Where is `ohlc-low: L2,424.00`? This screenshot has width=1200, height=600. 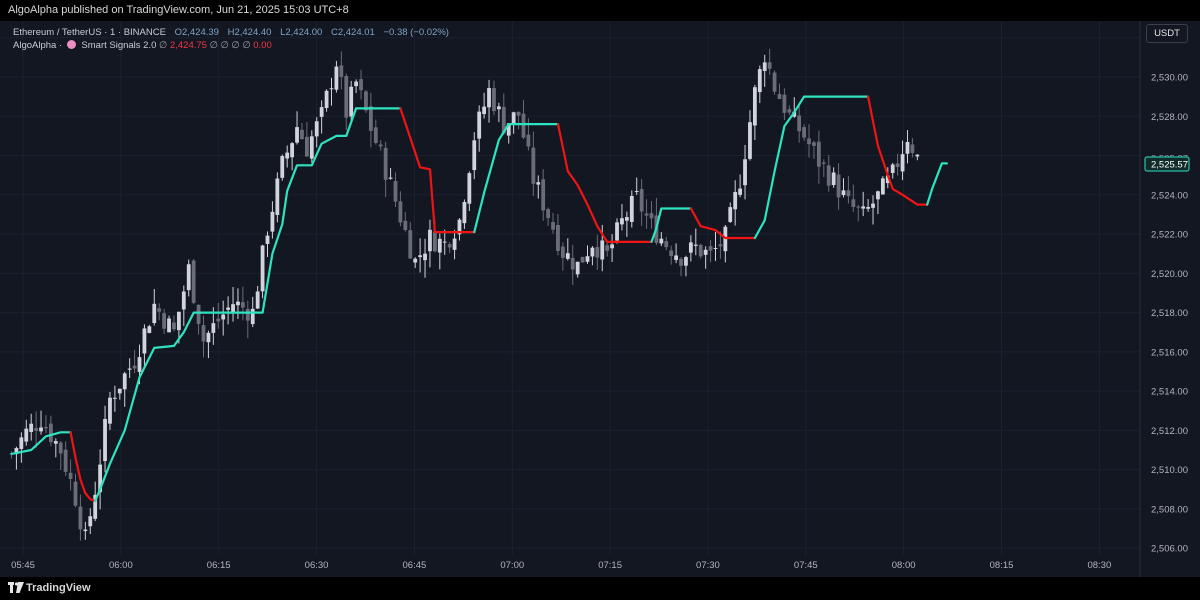
ohlc-low: L2,424.00 is located at coordinates (301, 32).